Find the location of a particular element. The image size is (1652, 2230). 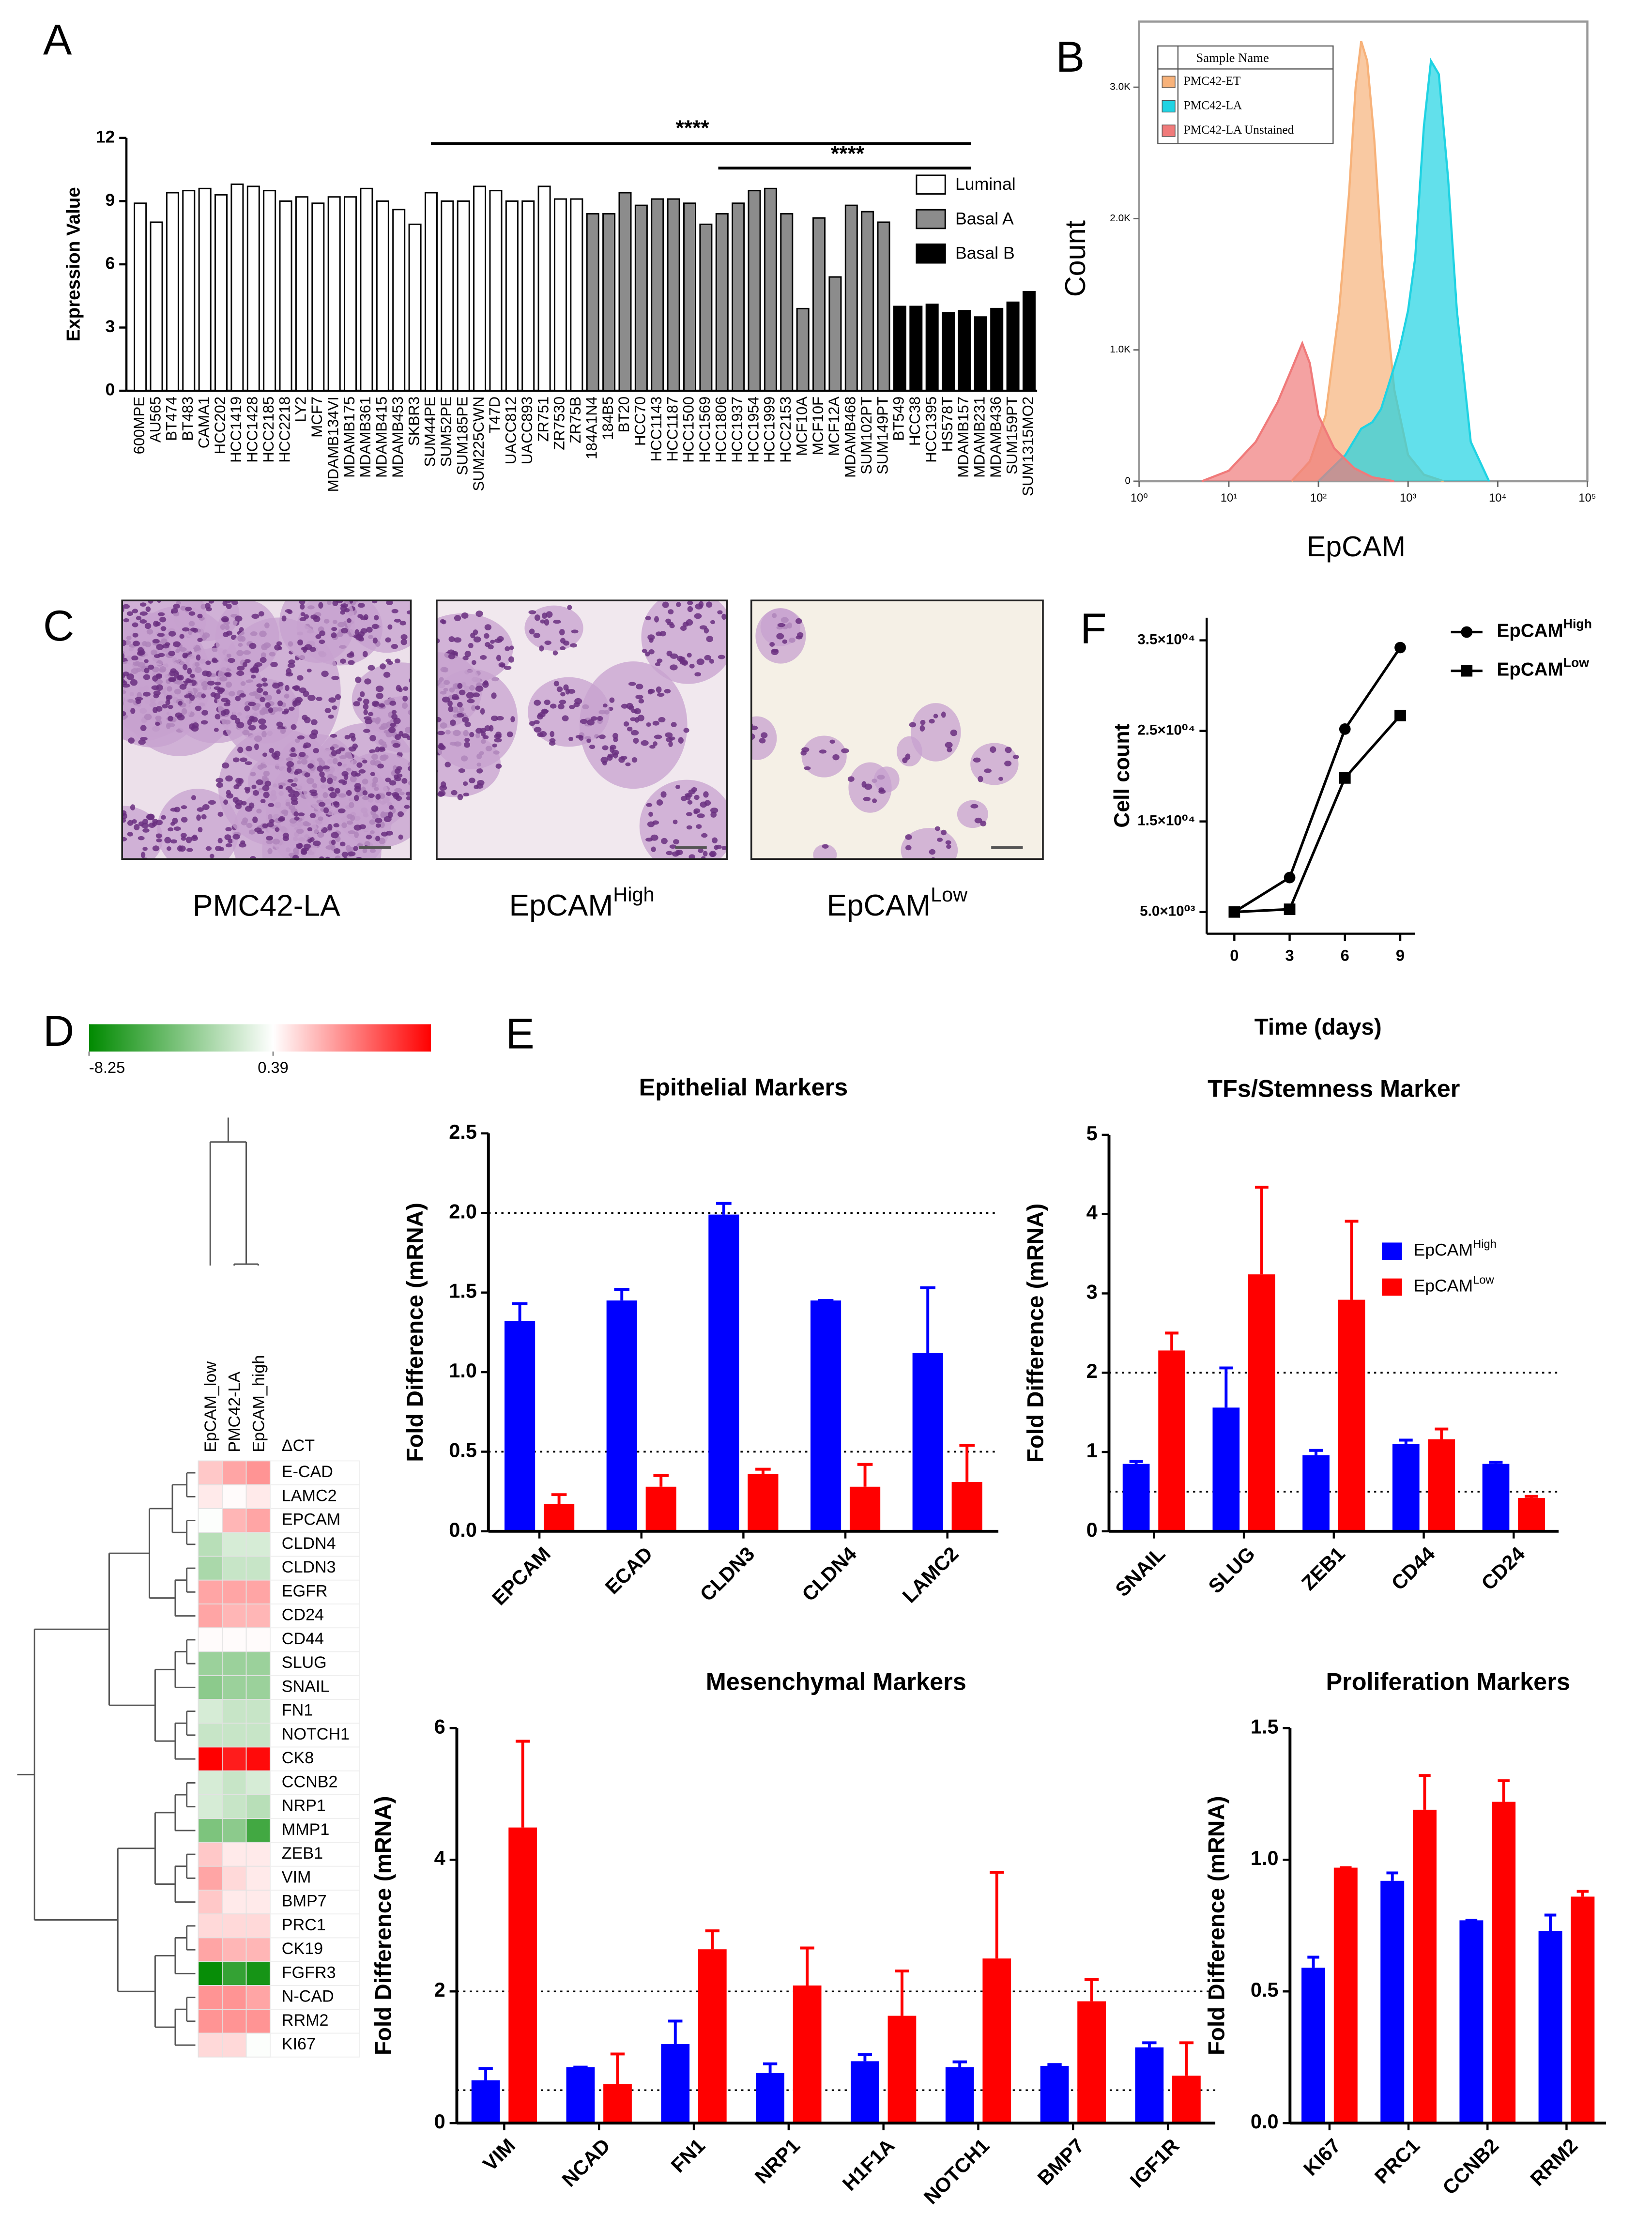

legend-label: Basal A is located at coordinates (984, 218).